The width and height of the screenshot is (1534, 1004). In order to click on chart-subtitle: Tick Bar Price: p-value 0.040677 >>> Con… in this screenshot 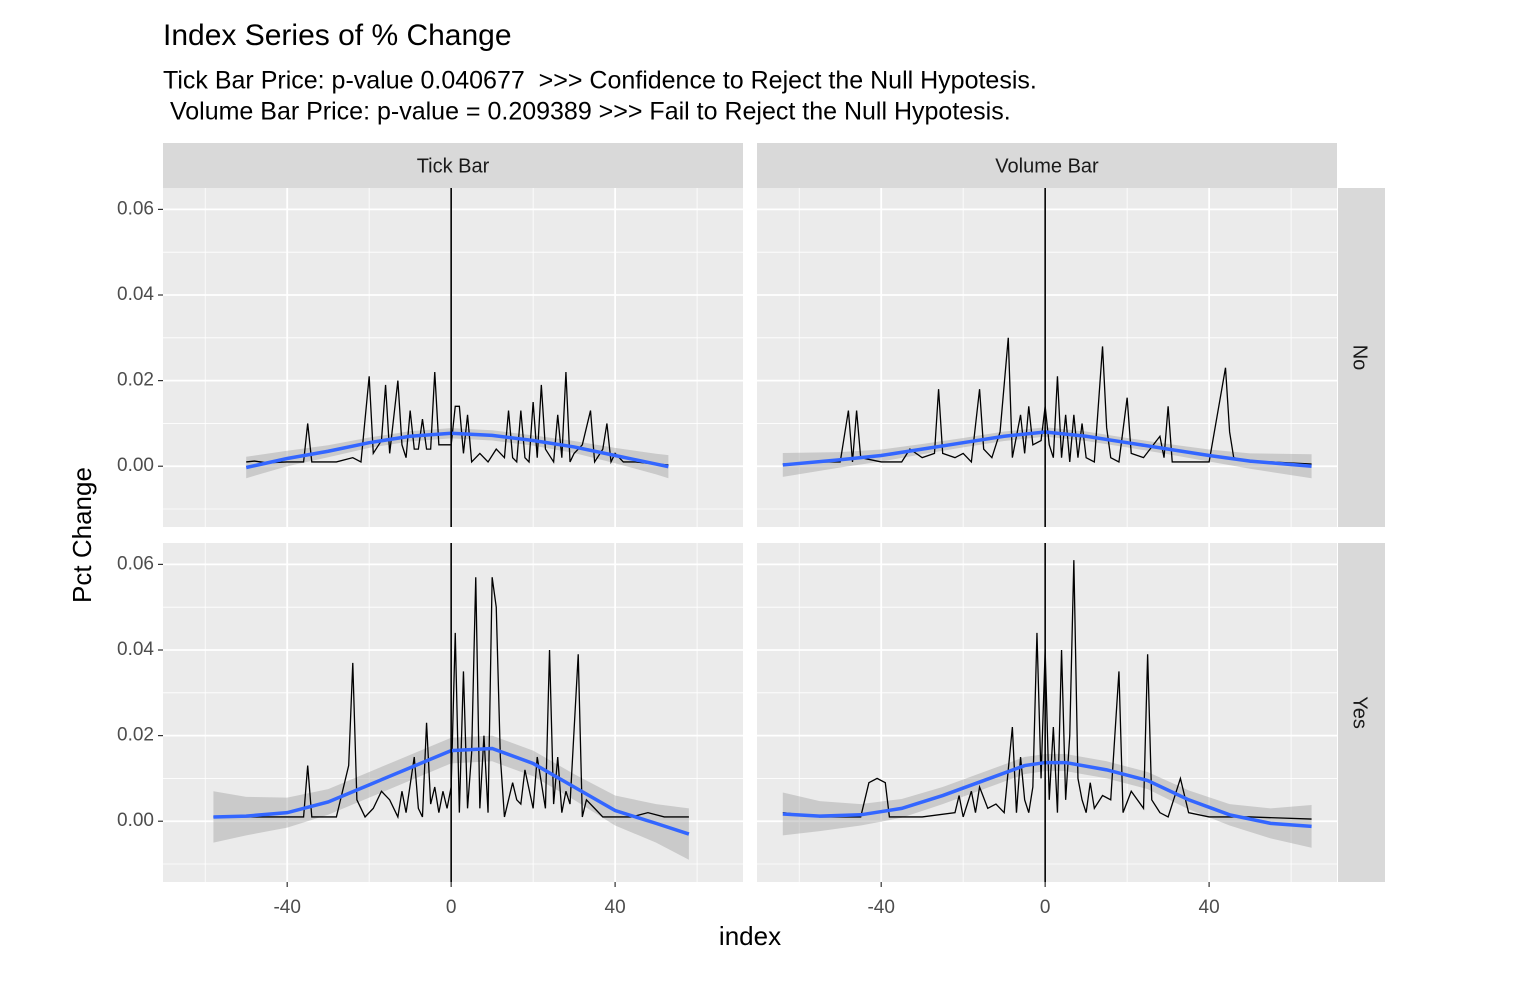, I will do `click(600, 81)`.